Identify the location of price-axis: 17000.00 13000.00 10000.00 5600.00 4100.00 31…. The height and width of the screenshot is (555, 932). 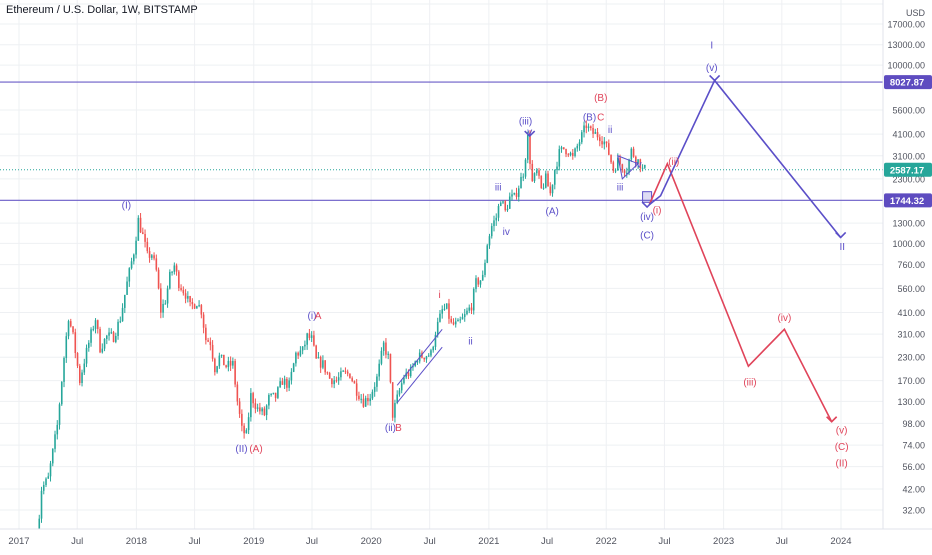
(907, 275).